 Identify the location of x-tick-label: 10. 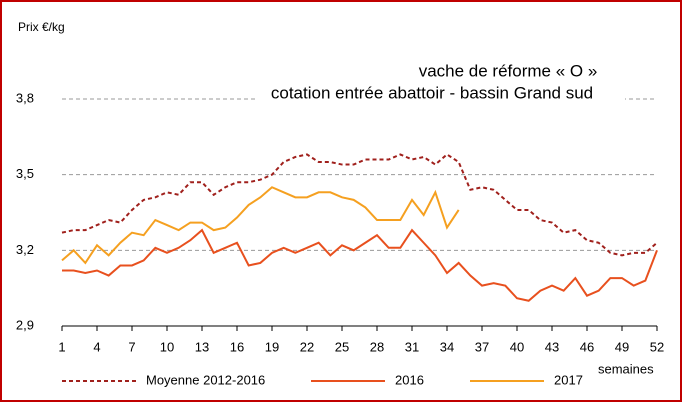
(167, 346).